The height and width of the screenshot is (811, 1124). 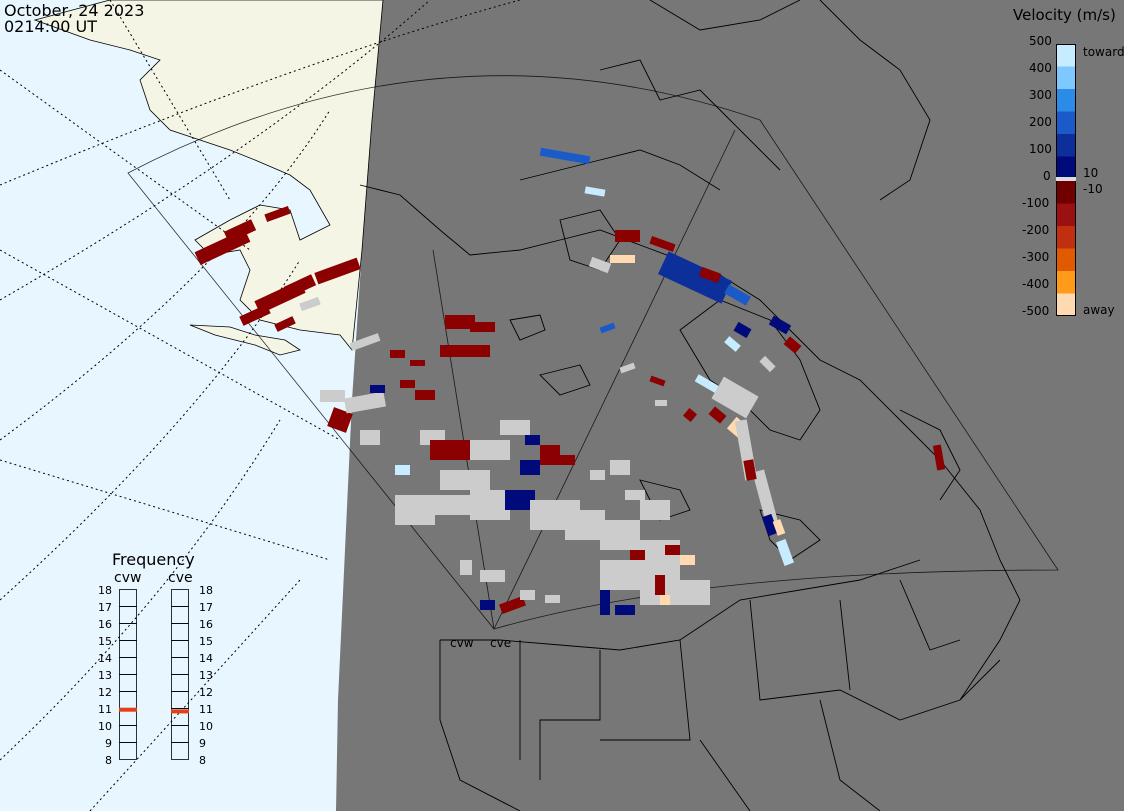 What do you see at coordinates (180, 578) in the screenshot?
I see `radar-label-cve: cve` at bounding box center [180, 578].